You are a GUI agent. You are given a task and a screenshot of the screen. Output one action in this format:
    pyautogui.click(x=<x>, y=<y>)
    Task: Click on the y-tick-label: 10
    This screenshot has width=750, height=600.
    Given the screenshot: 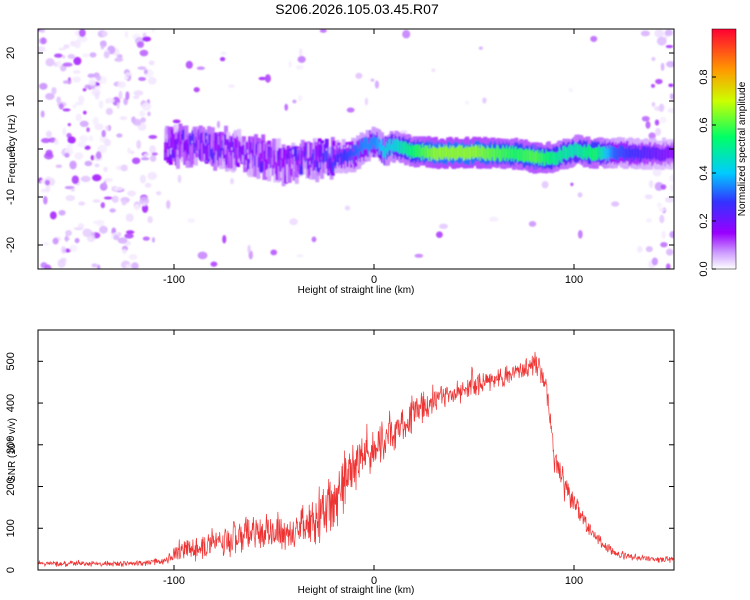 What is the action you would take?
    pyautogui.click(x=11, y=101)
    